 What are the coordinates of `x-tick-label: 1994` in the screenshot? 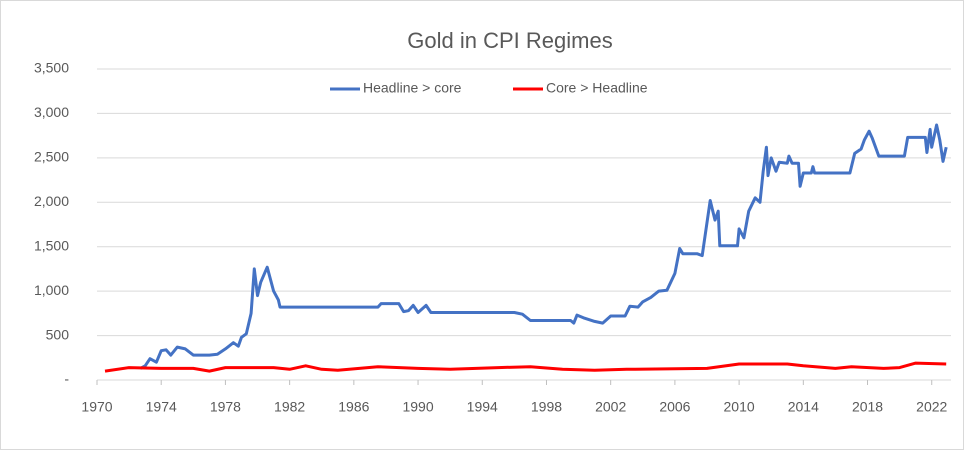 It's located at (482, 407).